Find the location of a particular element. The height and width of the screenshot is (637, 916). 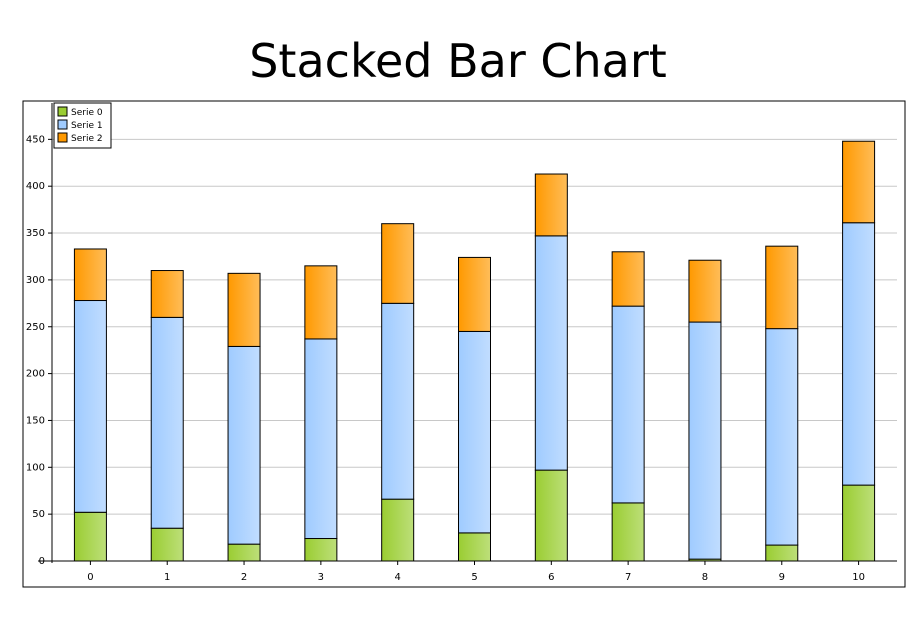

y-tick-label: 250 is located at coordinates (35, 327).